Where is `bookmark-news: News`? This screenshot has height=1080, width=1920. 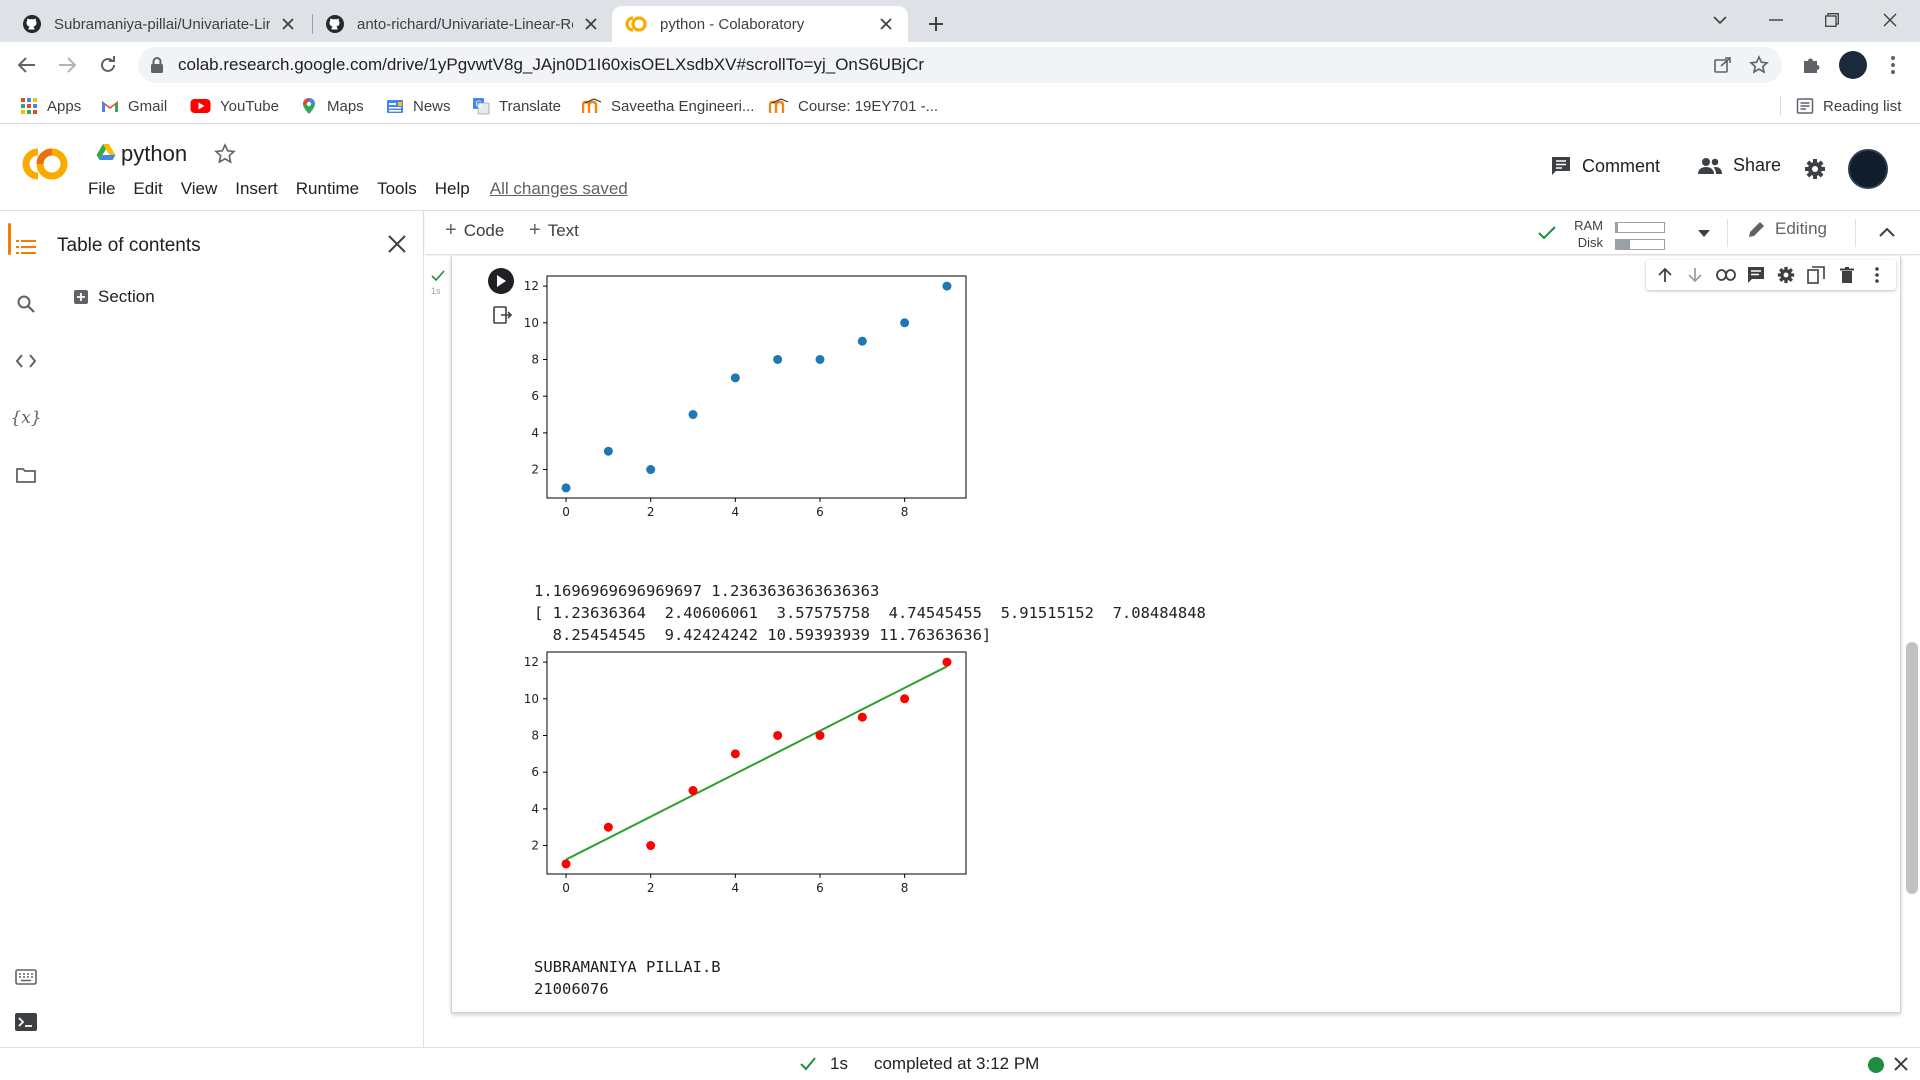 bookmark-news: News is located at coordinates (418, 106).